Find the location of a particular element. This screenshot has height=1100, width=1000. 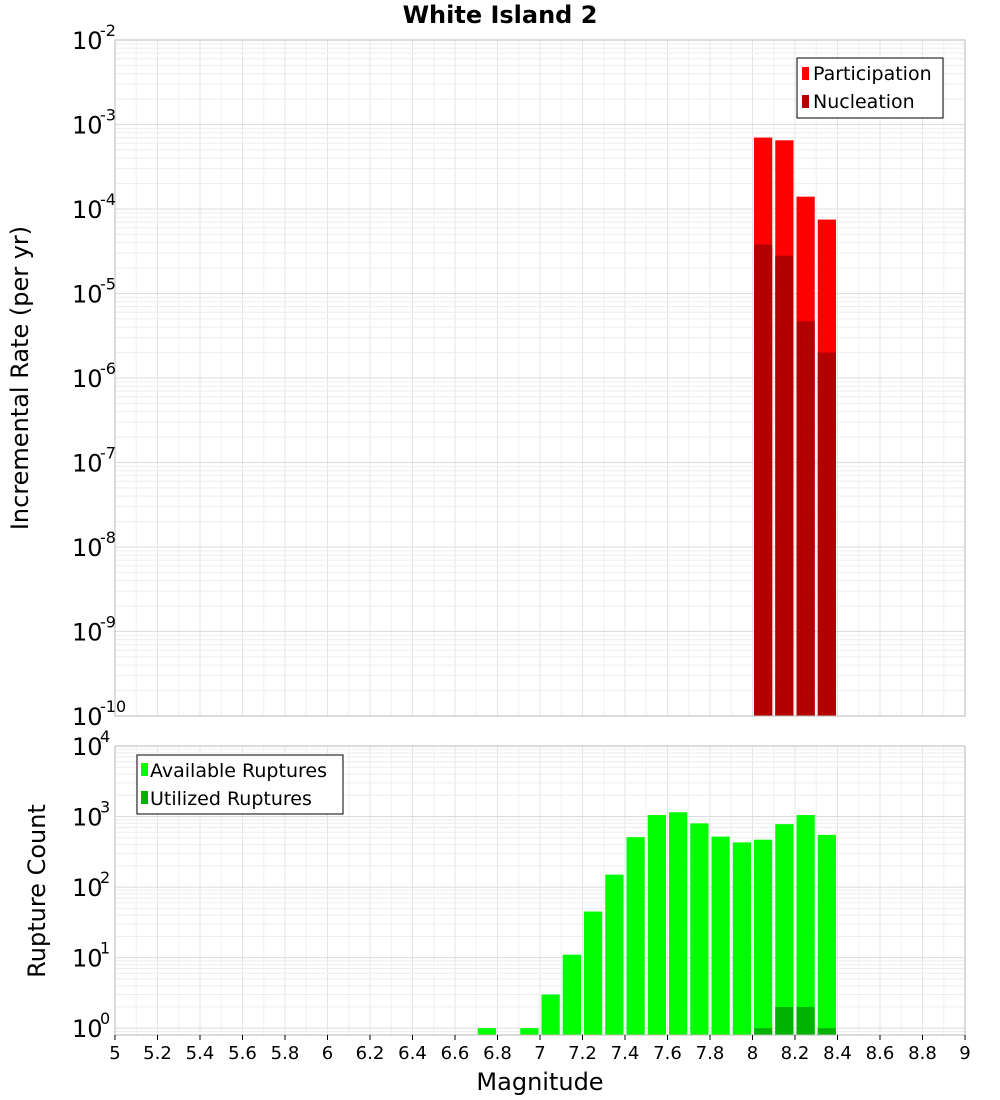

x-tick-label: 9 is located at coordinates (964, 1053).